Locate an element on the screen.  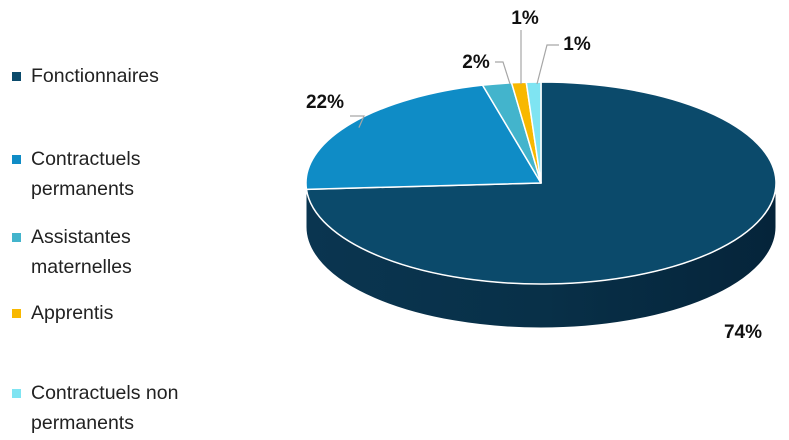
legend-label: Contractuels permanents is located at coordinates (86, 174).